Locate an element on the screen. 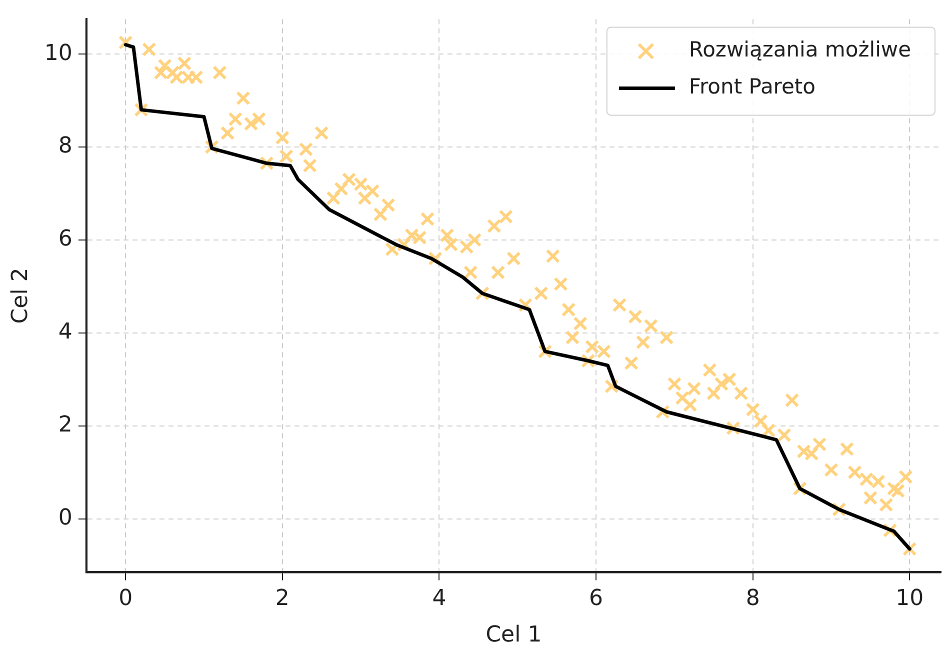 This screenshot has height=657, width=952. y-tick-label: 0 is located at coordinates (65, 517).